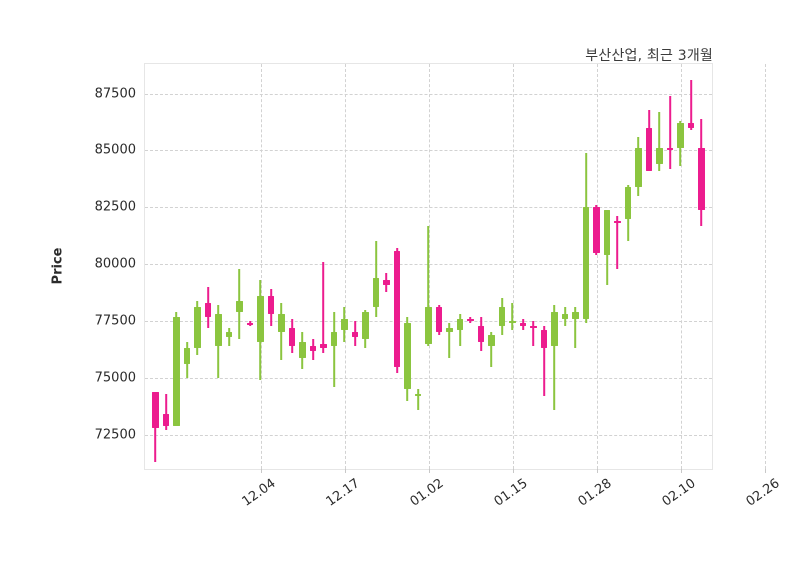  What do you see at coordinates (343, 493) in the screenshot?
I see `x-axis-tick-label: 12.17` at bounding box center [343, 493].